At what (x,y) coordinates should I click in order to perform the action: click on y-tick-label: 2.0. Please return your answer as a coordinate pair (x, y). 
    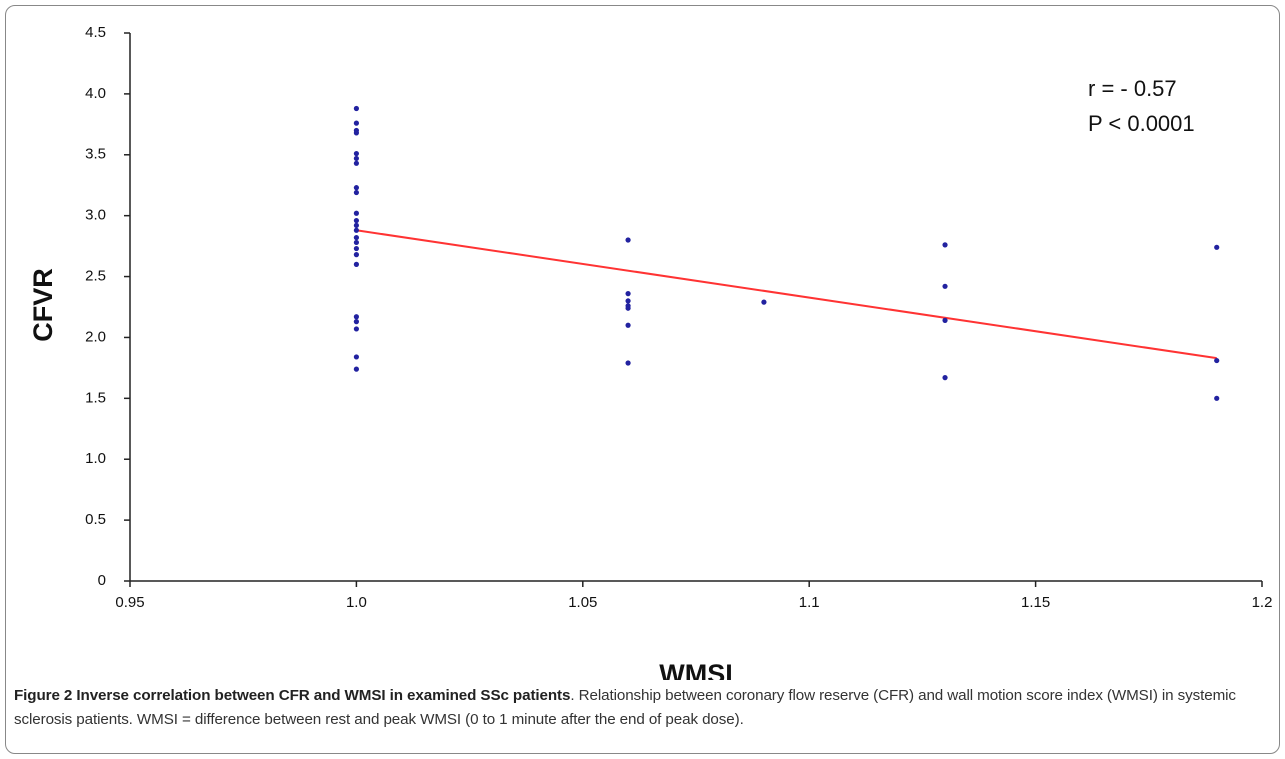
    Looking at the image, I should click on (95, 336).